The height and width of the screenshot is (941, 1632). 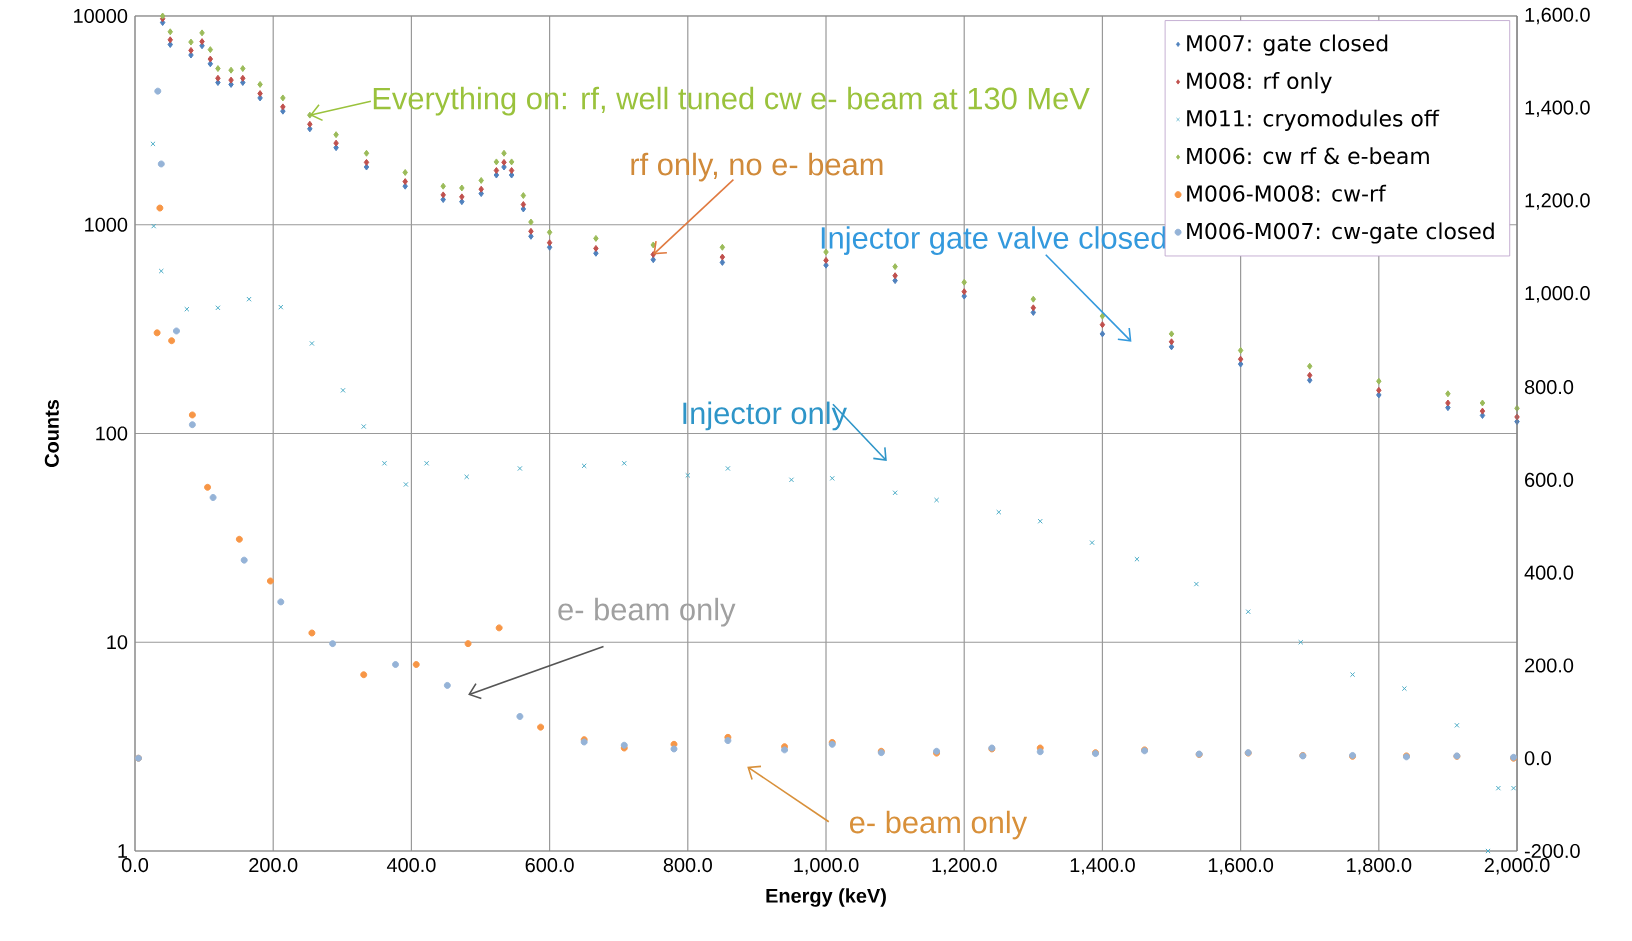 I want to click on x-tick-label: 1,400.0, so click(x=1102, y=866).